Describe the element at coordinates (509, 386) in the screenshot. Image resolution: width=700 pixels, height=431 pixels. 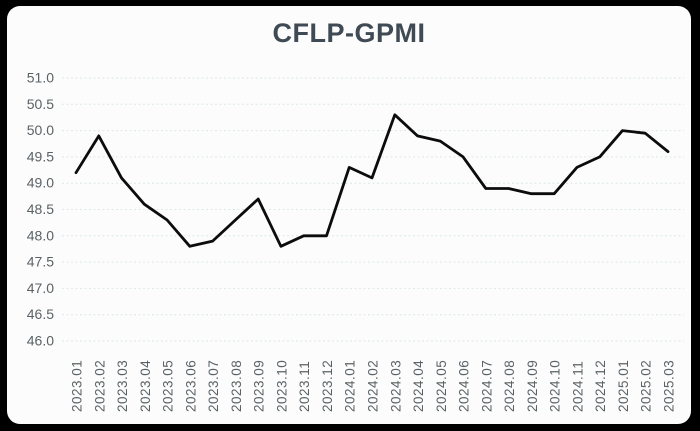
I see `x-axis-tick-label: 2024.08` at that location.